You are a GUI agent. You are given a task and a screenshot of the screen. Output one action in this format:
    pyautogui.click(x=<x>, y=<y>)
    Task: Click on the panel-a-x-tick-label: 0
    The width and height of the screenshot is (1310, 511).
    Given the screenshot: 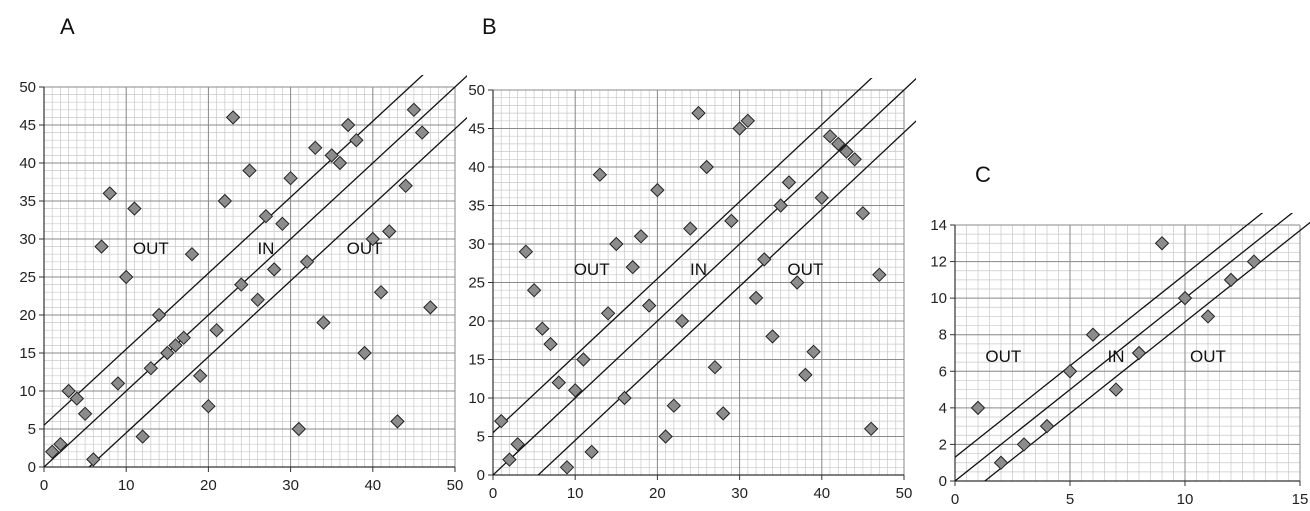 What is the action you would take?
    pyautogui.click(x=44, y=485)
    